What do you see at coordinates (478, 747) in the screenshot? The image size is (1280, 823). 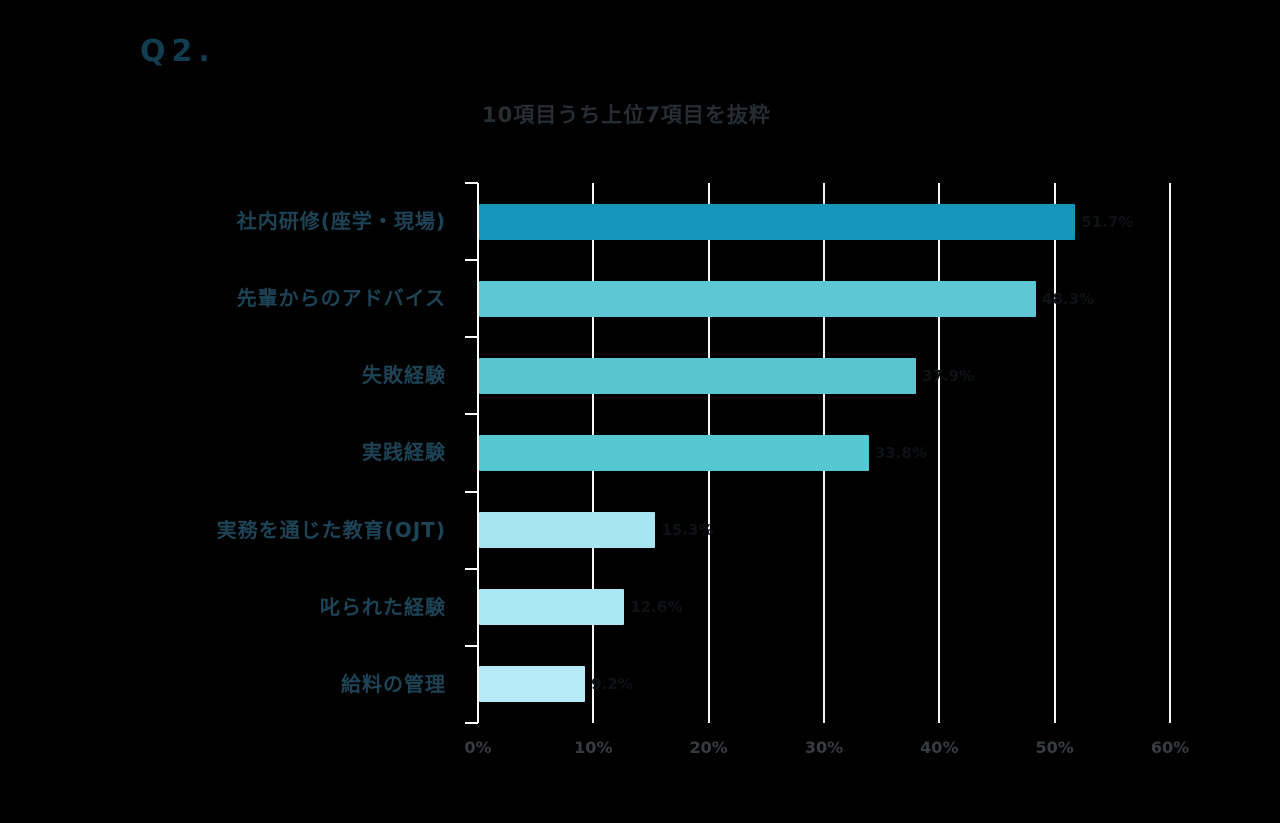 I see `x-axis-tick-label: 0%` at bounding box center [478, 747].